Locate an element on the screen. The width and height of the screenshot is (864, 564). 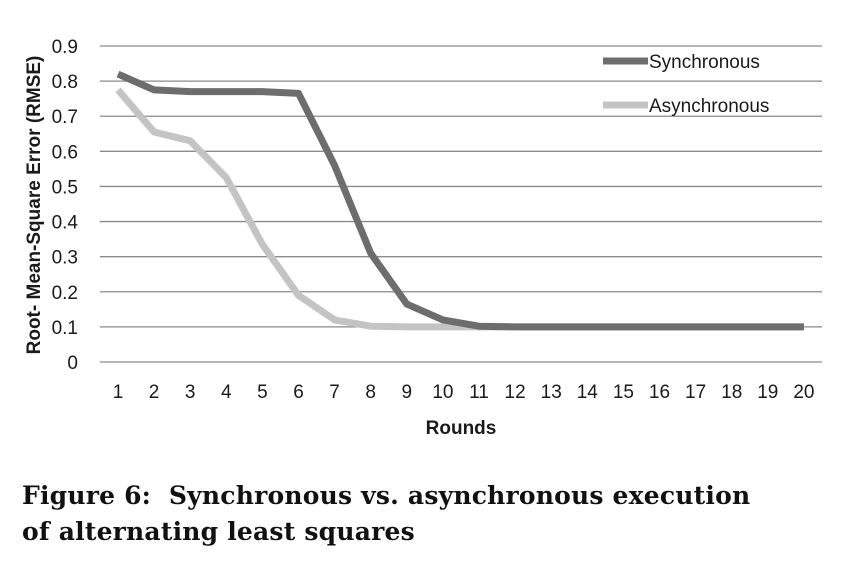
legend: Synchronous Asynchronous is located at coordinates (686, 84).